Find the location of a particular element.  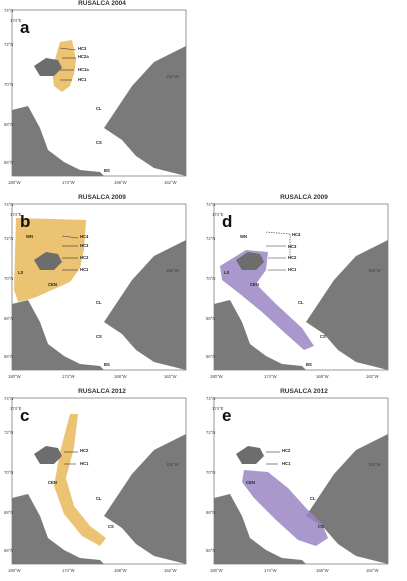

site-label: HC1a is located at coordinates (83, 69).